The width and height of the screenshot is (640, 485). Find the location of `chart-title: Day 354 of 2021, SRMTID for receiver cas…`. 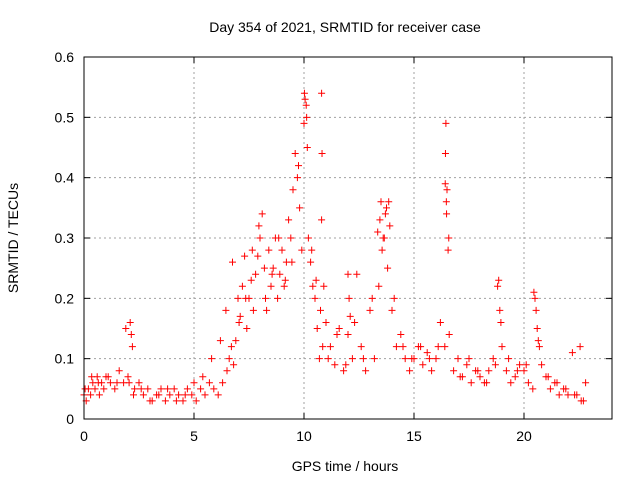

chart-title: Day 354 of 2021, SRMTID for receiver cas… is located at coordinates (345, 27).